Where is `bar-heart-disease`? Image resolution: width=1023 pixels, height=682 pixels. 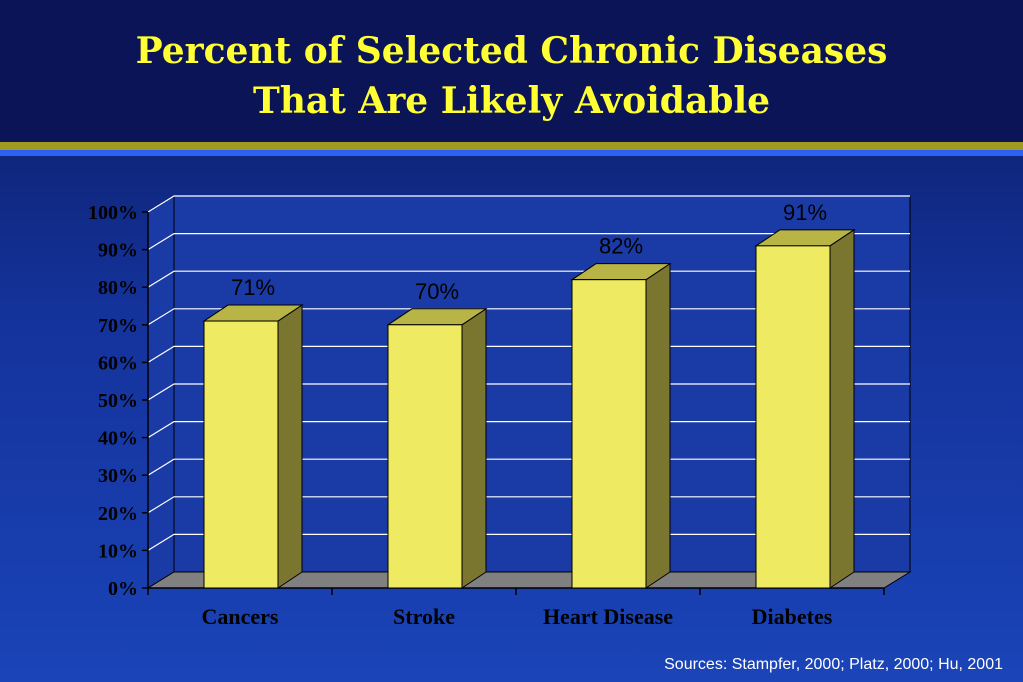 bar-heart-disease is located at coordinates (621, 425).